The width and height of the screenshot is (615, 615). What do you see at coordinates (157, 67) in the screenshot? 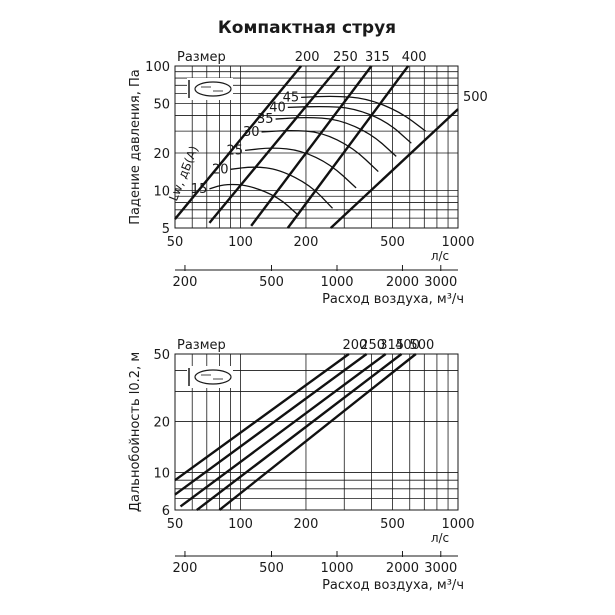
I see `y-tick-label: 100` at bounding box center [157, 67].